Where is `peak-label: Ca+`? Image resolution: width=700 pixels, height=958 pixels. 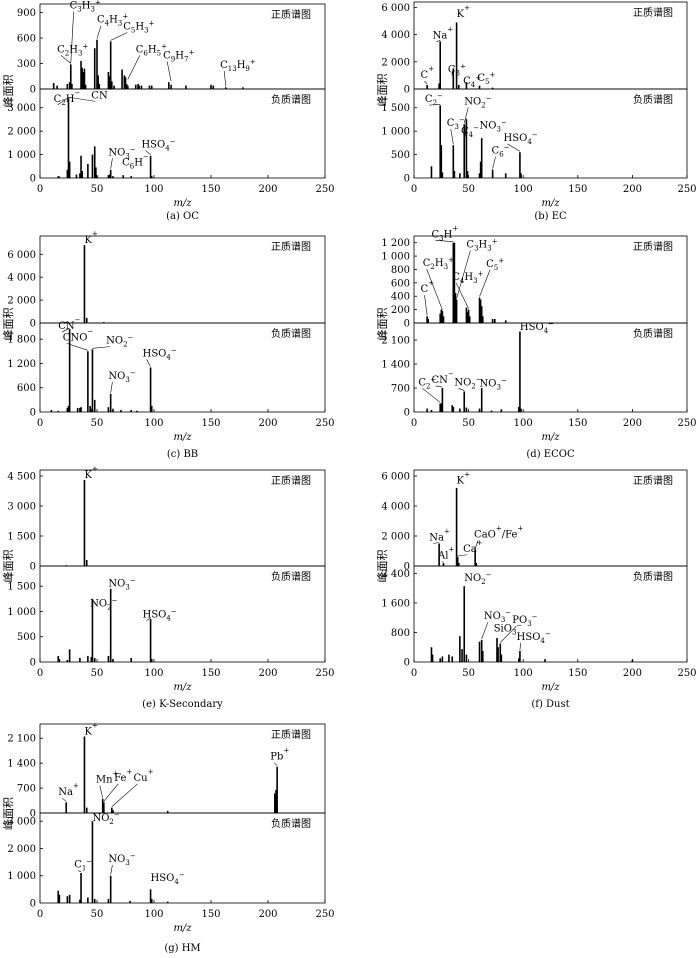
peak-label: Ca+ is located at coordinates (473, 547).